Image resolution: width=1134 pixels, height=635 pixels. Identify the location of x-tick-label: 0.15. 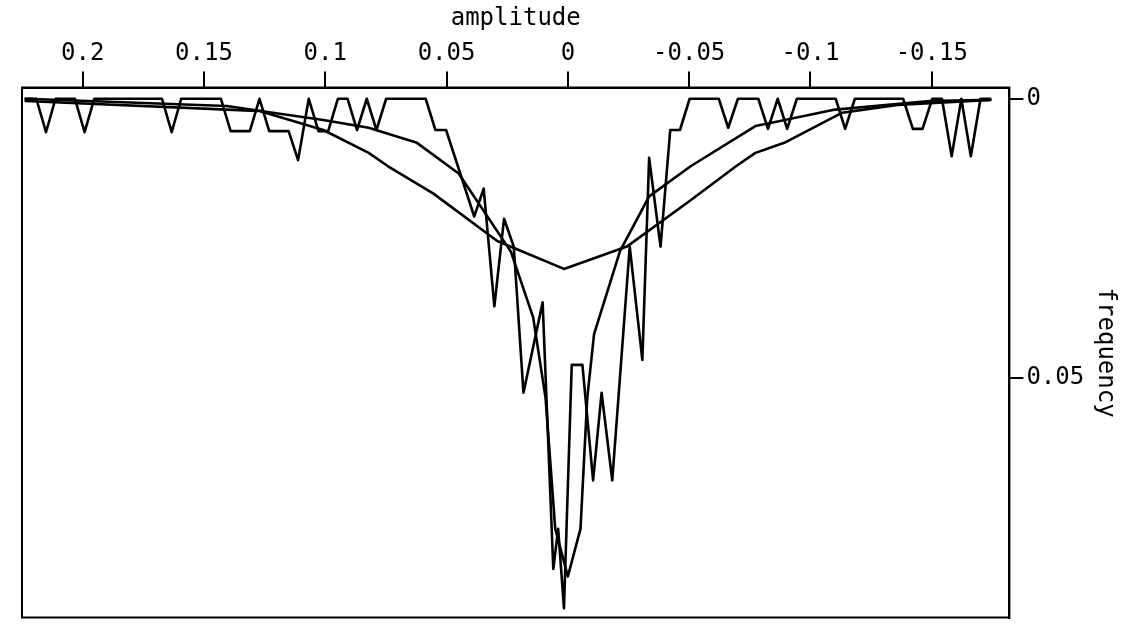
(204, 52).